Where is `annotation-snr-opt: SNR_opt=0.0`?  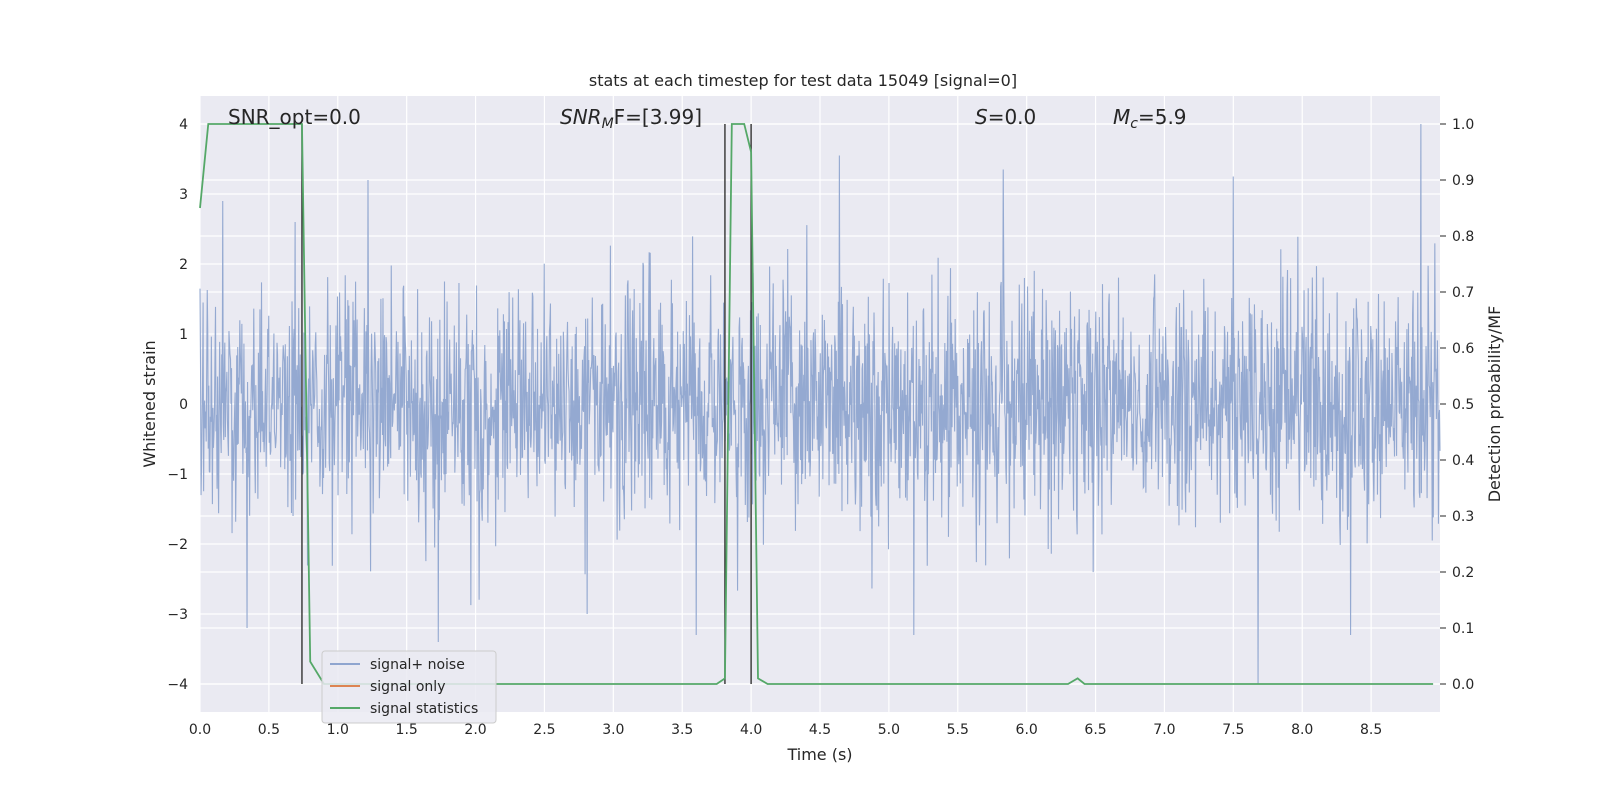 annotation-snr-opt: SNR_opt=0.0 is located at coordinates (294, 117).